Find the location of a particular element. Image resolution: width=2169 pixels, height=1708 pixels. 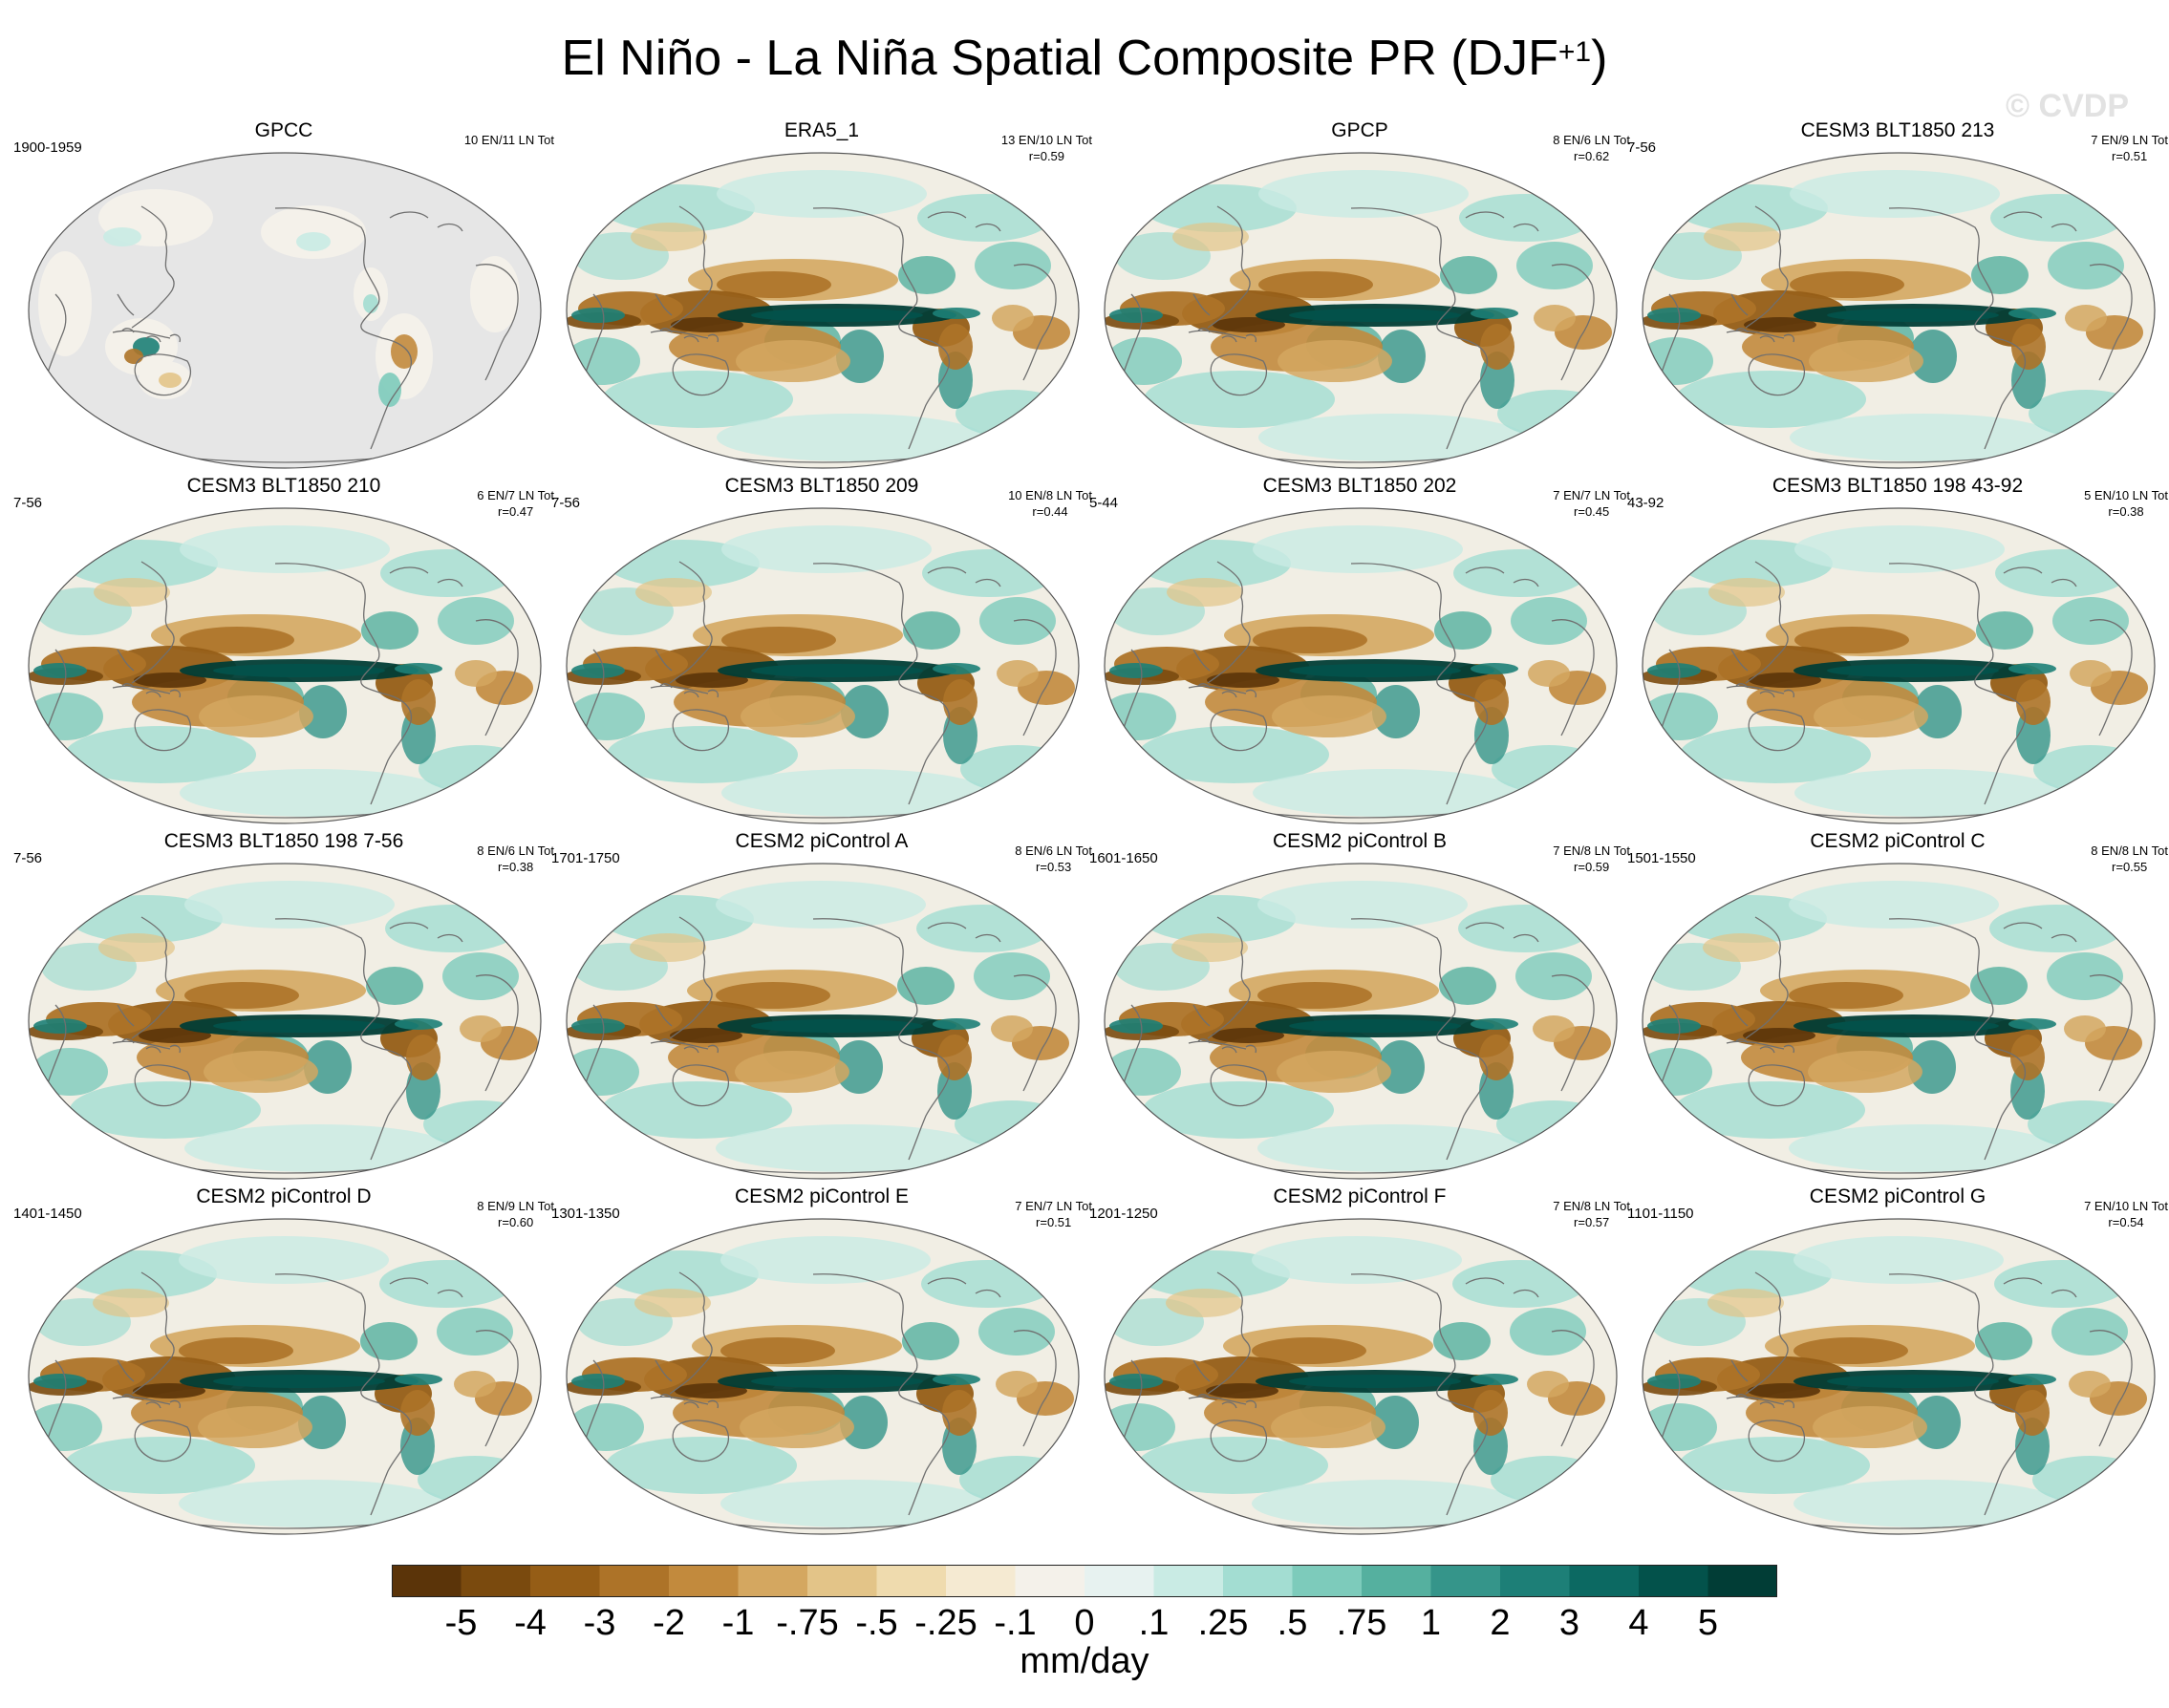

map-panel: CESM3 BLT1850 210 7-56 6 EN/7 LN Tot r=0.47 is located at coordinates (284, 650).